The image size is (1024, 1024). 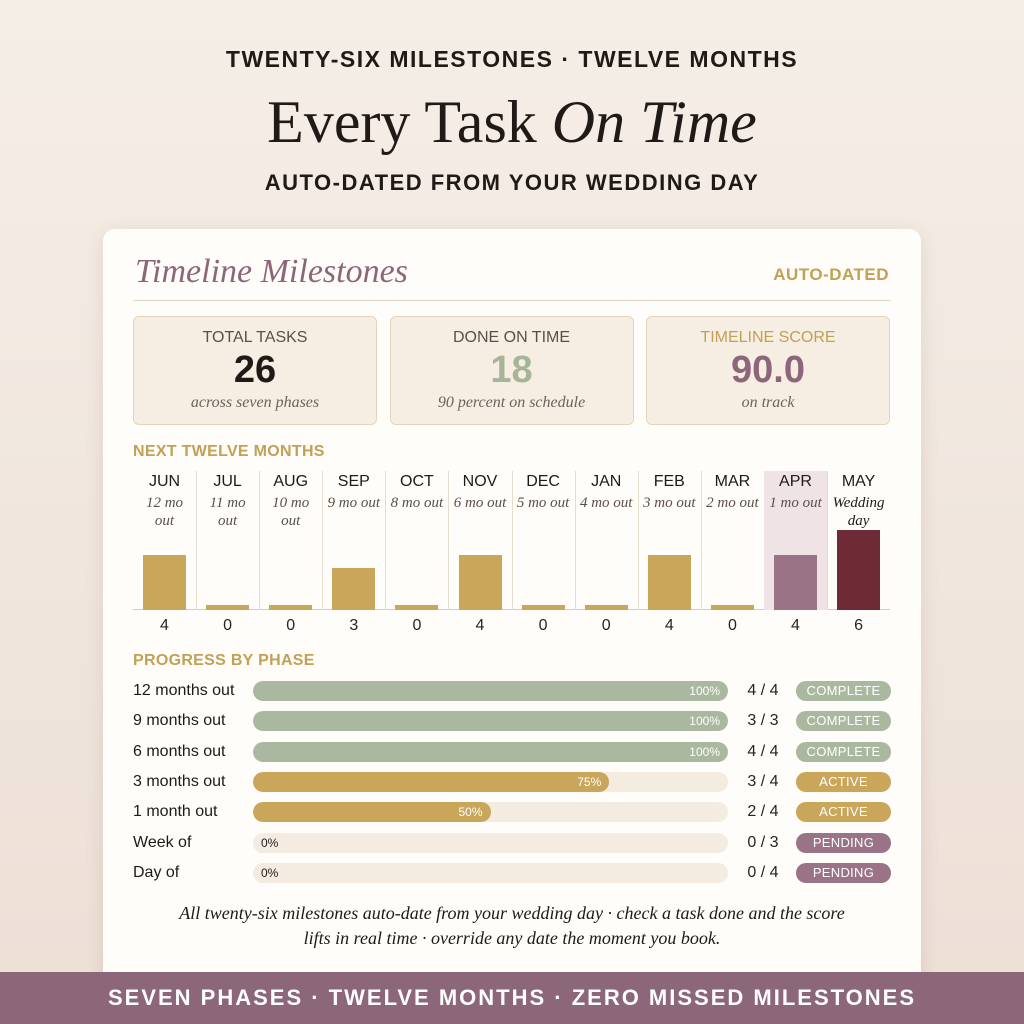 What do you see at coordinates (763, 781) in the screenshot?
I see `phase-count: 3 / 4` at bounding box center [763, 781].